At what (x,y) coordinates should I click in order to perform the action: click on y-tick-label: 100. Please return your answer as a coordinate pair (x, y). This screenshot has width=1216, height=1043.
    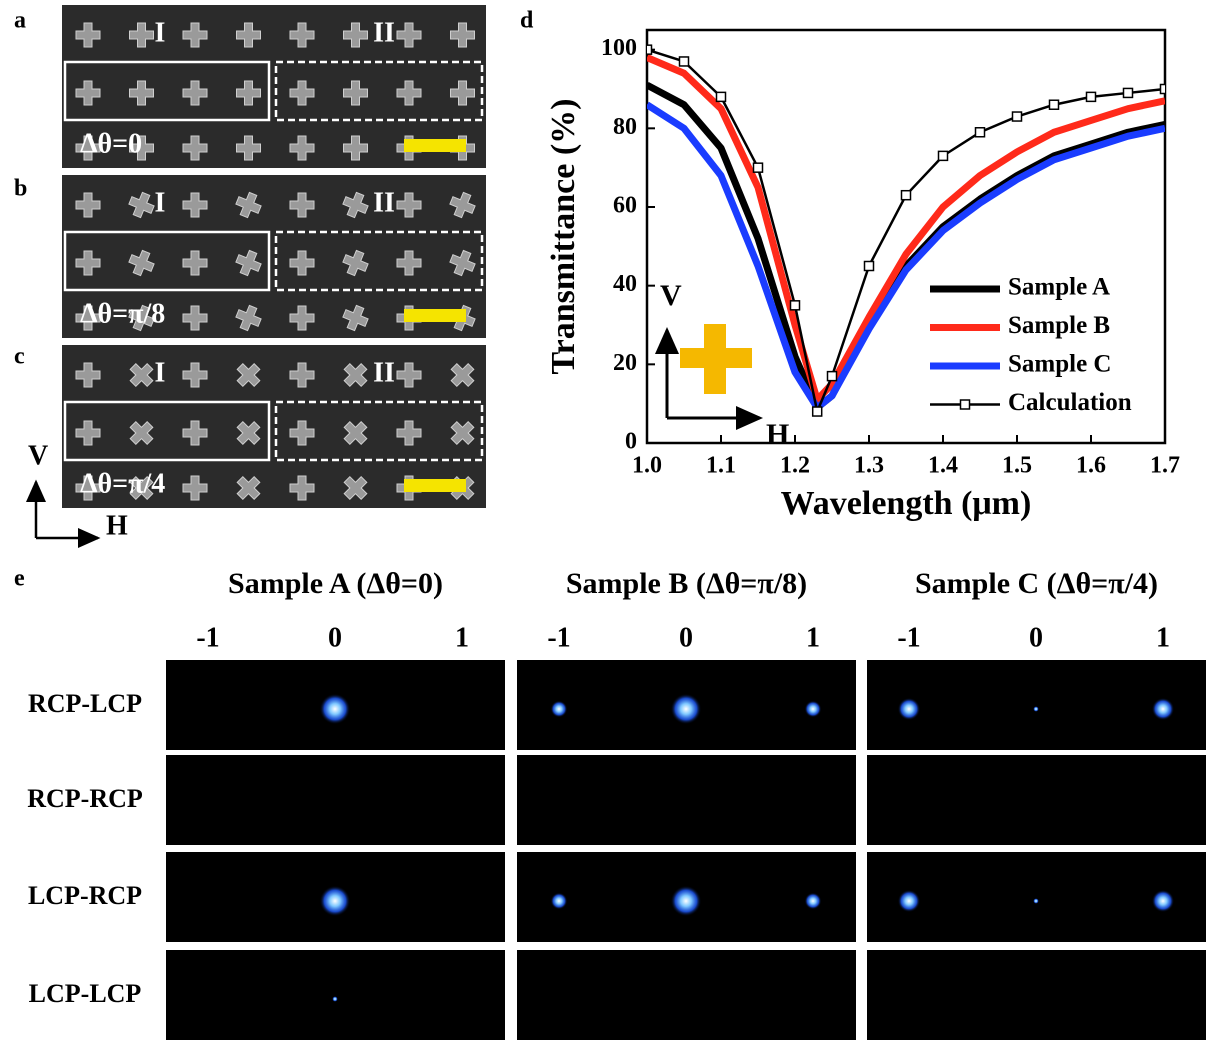
    Looking at the image, I should click on (619, 48).